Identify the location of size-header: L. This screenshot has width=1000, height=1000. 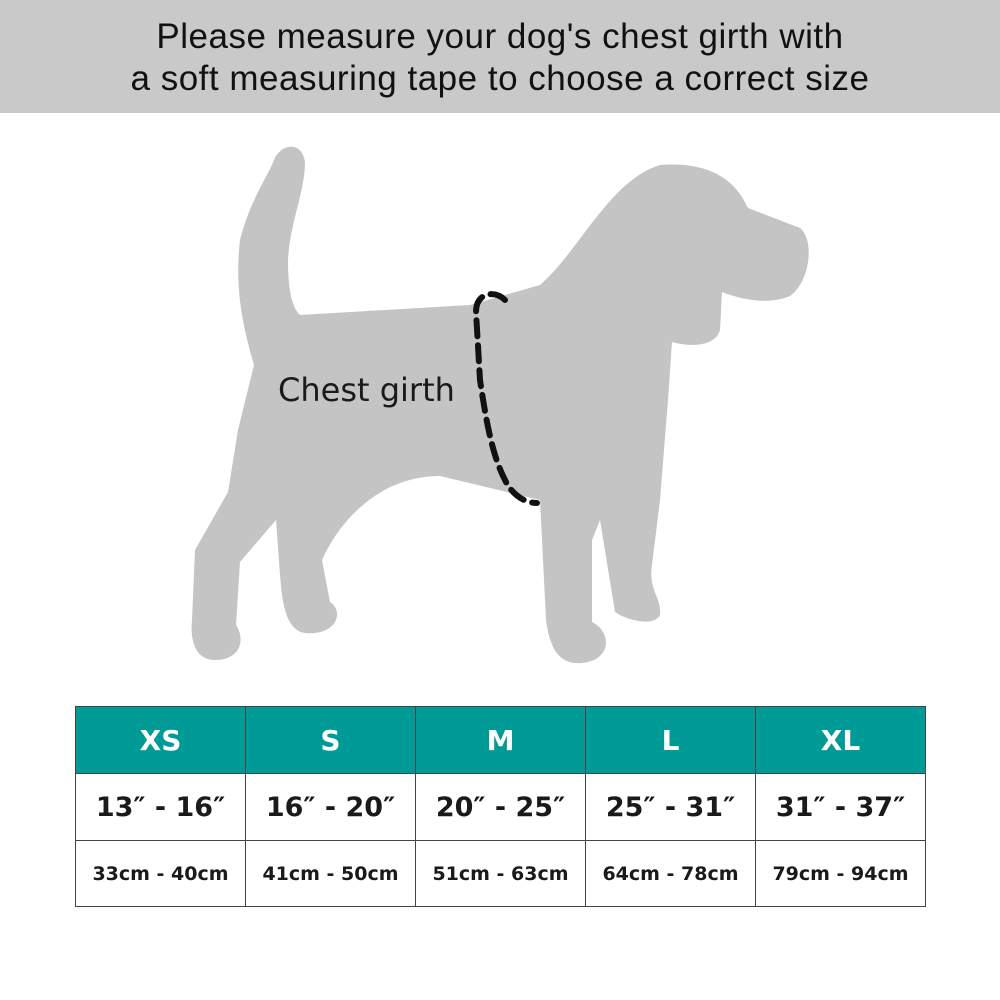
(670, 740).